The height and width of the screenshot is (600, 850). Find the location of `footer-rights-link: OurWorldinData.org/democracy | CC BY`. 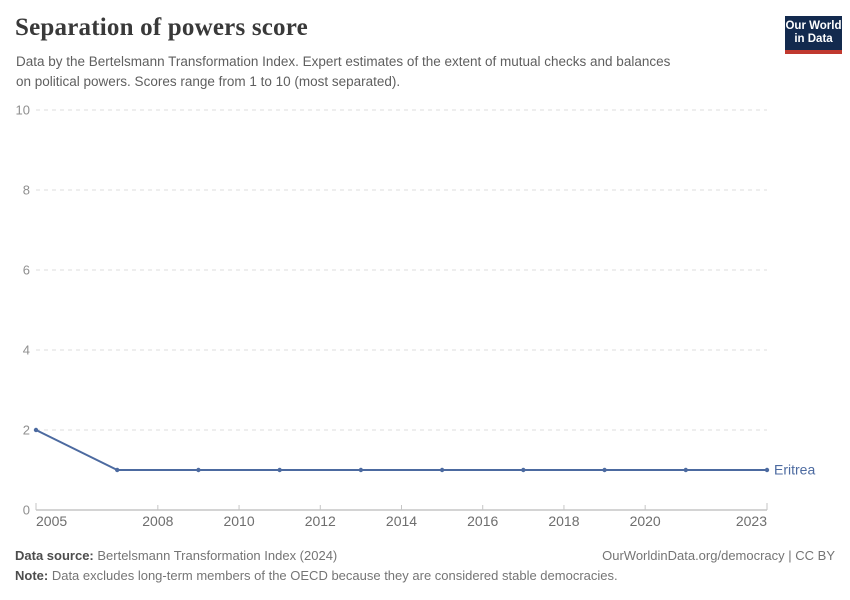

footer-rights-link: OurWorldinData.org/democracy | CC BY is located at coordinates (718, 555).